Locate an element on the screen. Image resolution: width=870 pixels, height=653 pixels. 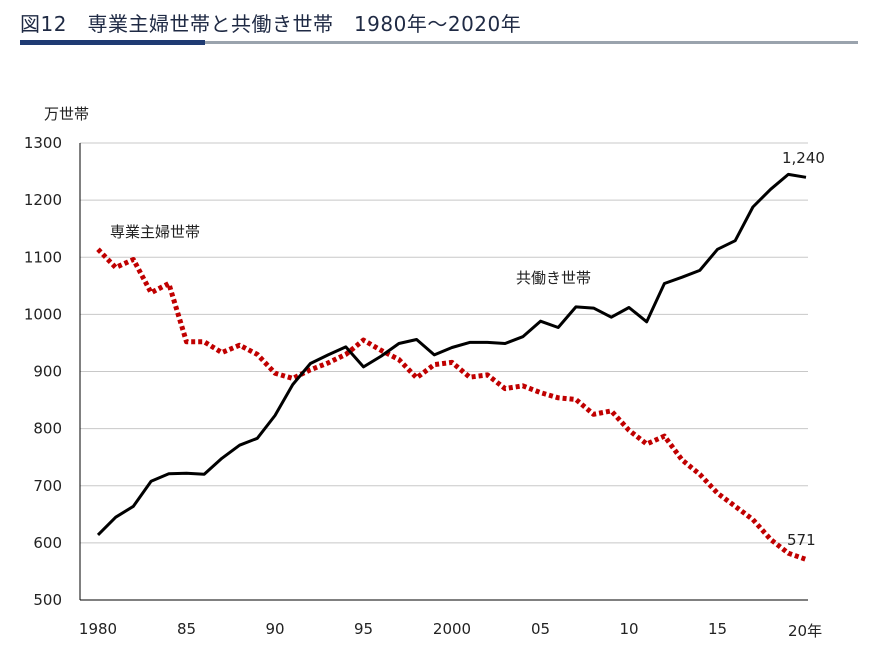
chart-title: 図12 専業主婦世帯と共働き世帯 1980年～2020年 is located at coordinates (271, 24).